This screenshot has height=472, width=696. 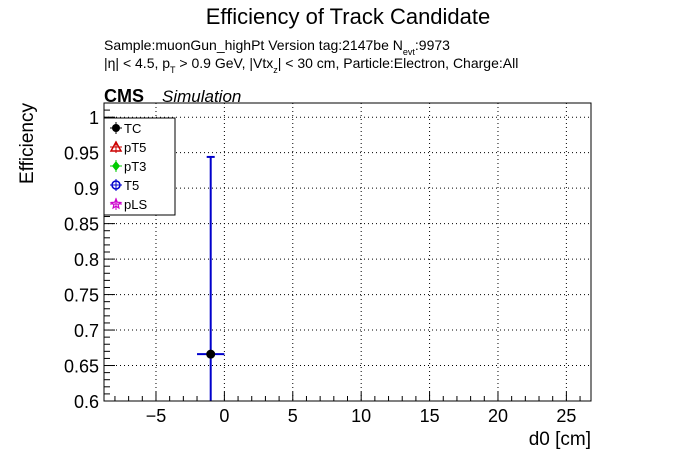 I want to click on subtitle-line2-part-4: | < 30 cm, Particle:Electron, Charge:All, so click(x=398, y=63).